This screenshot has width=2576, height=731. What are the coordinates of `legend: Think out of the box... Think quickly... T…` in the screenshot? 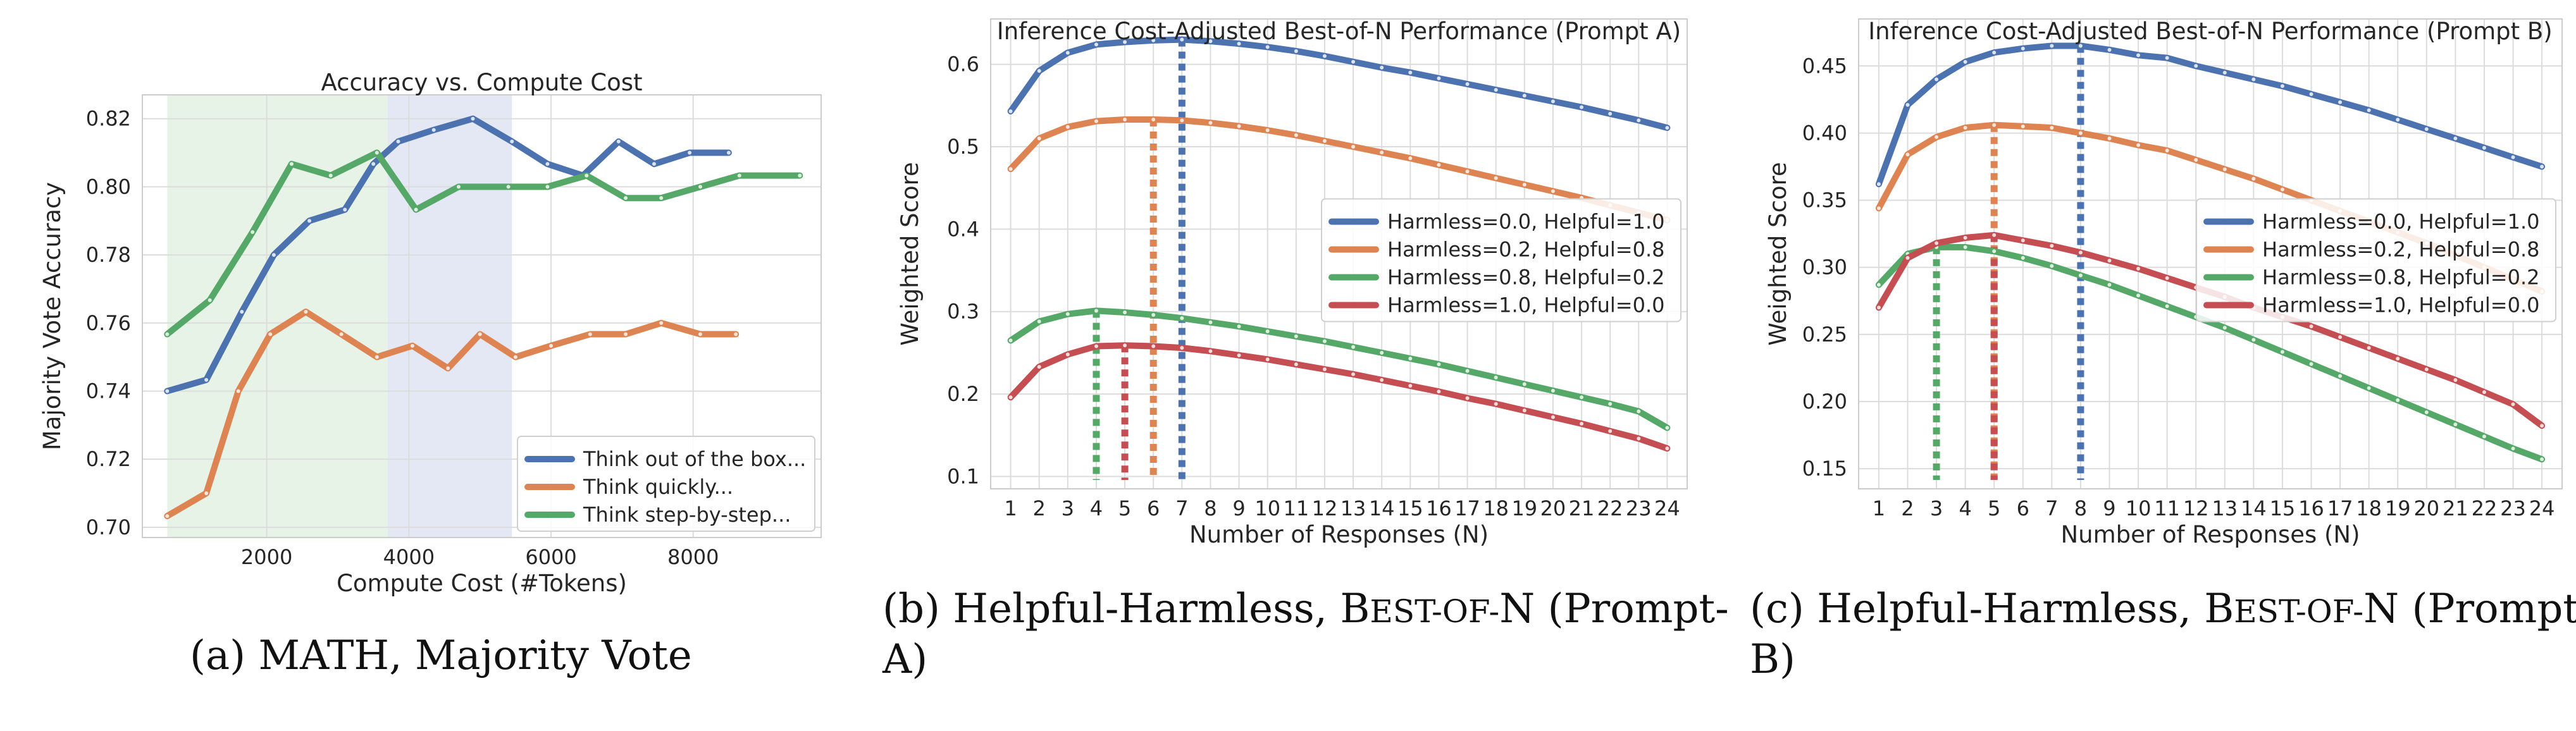 It's located at (666, 484).